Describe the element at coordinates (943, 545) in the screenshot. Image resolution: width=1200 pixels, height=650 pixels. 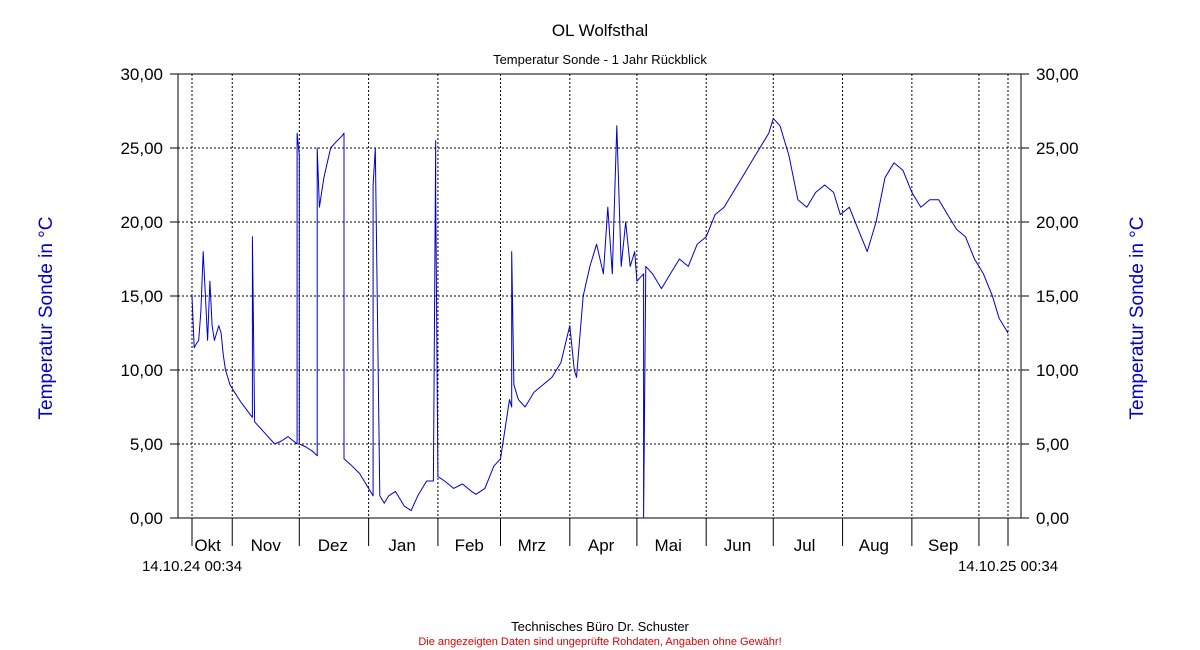
I see `month-label: Sep` at that location.